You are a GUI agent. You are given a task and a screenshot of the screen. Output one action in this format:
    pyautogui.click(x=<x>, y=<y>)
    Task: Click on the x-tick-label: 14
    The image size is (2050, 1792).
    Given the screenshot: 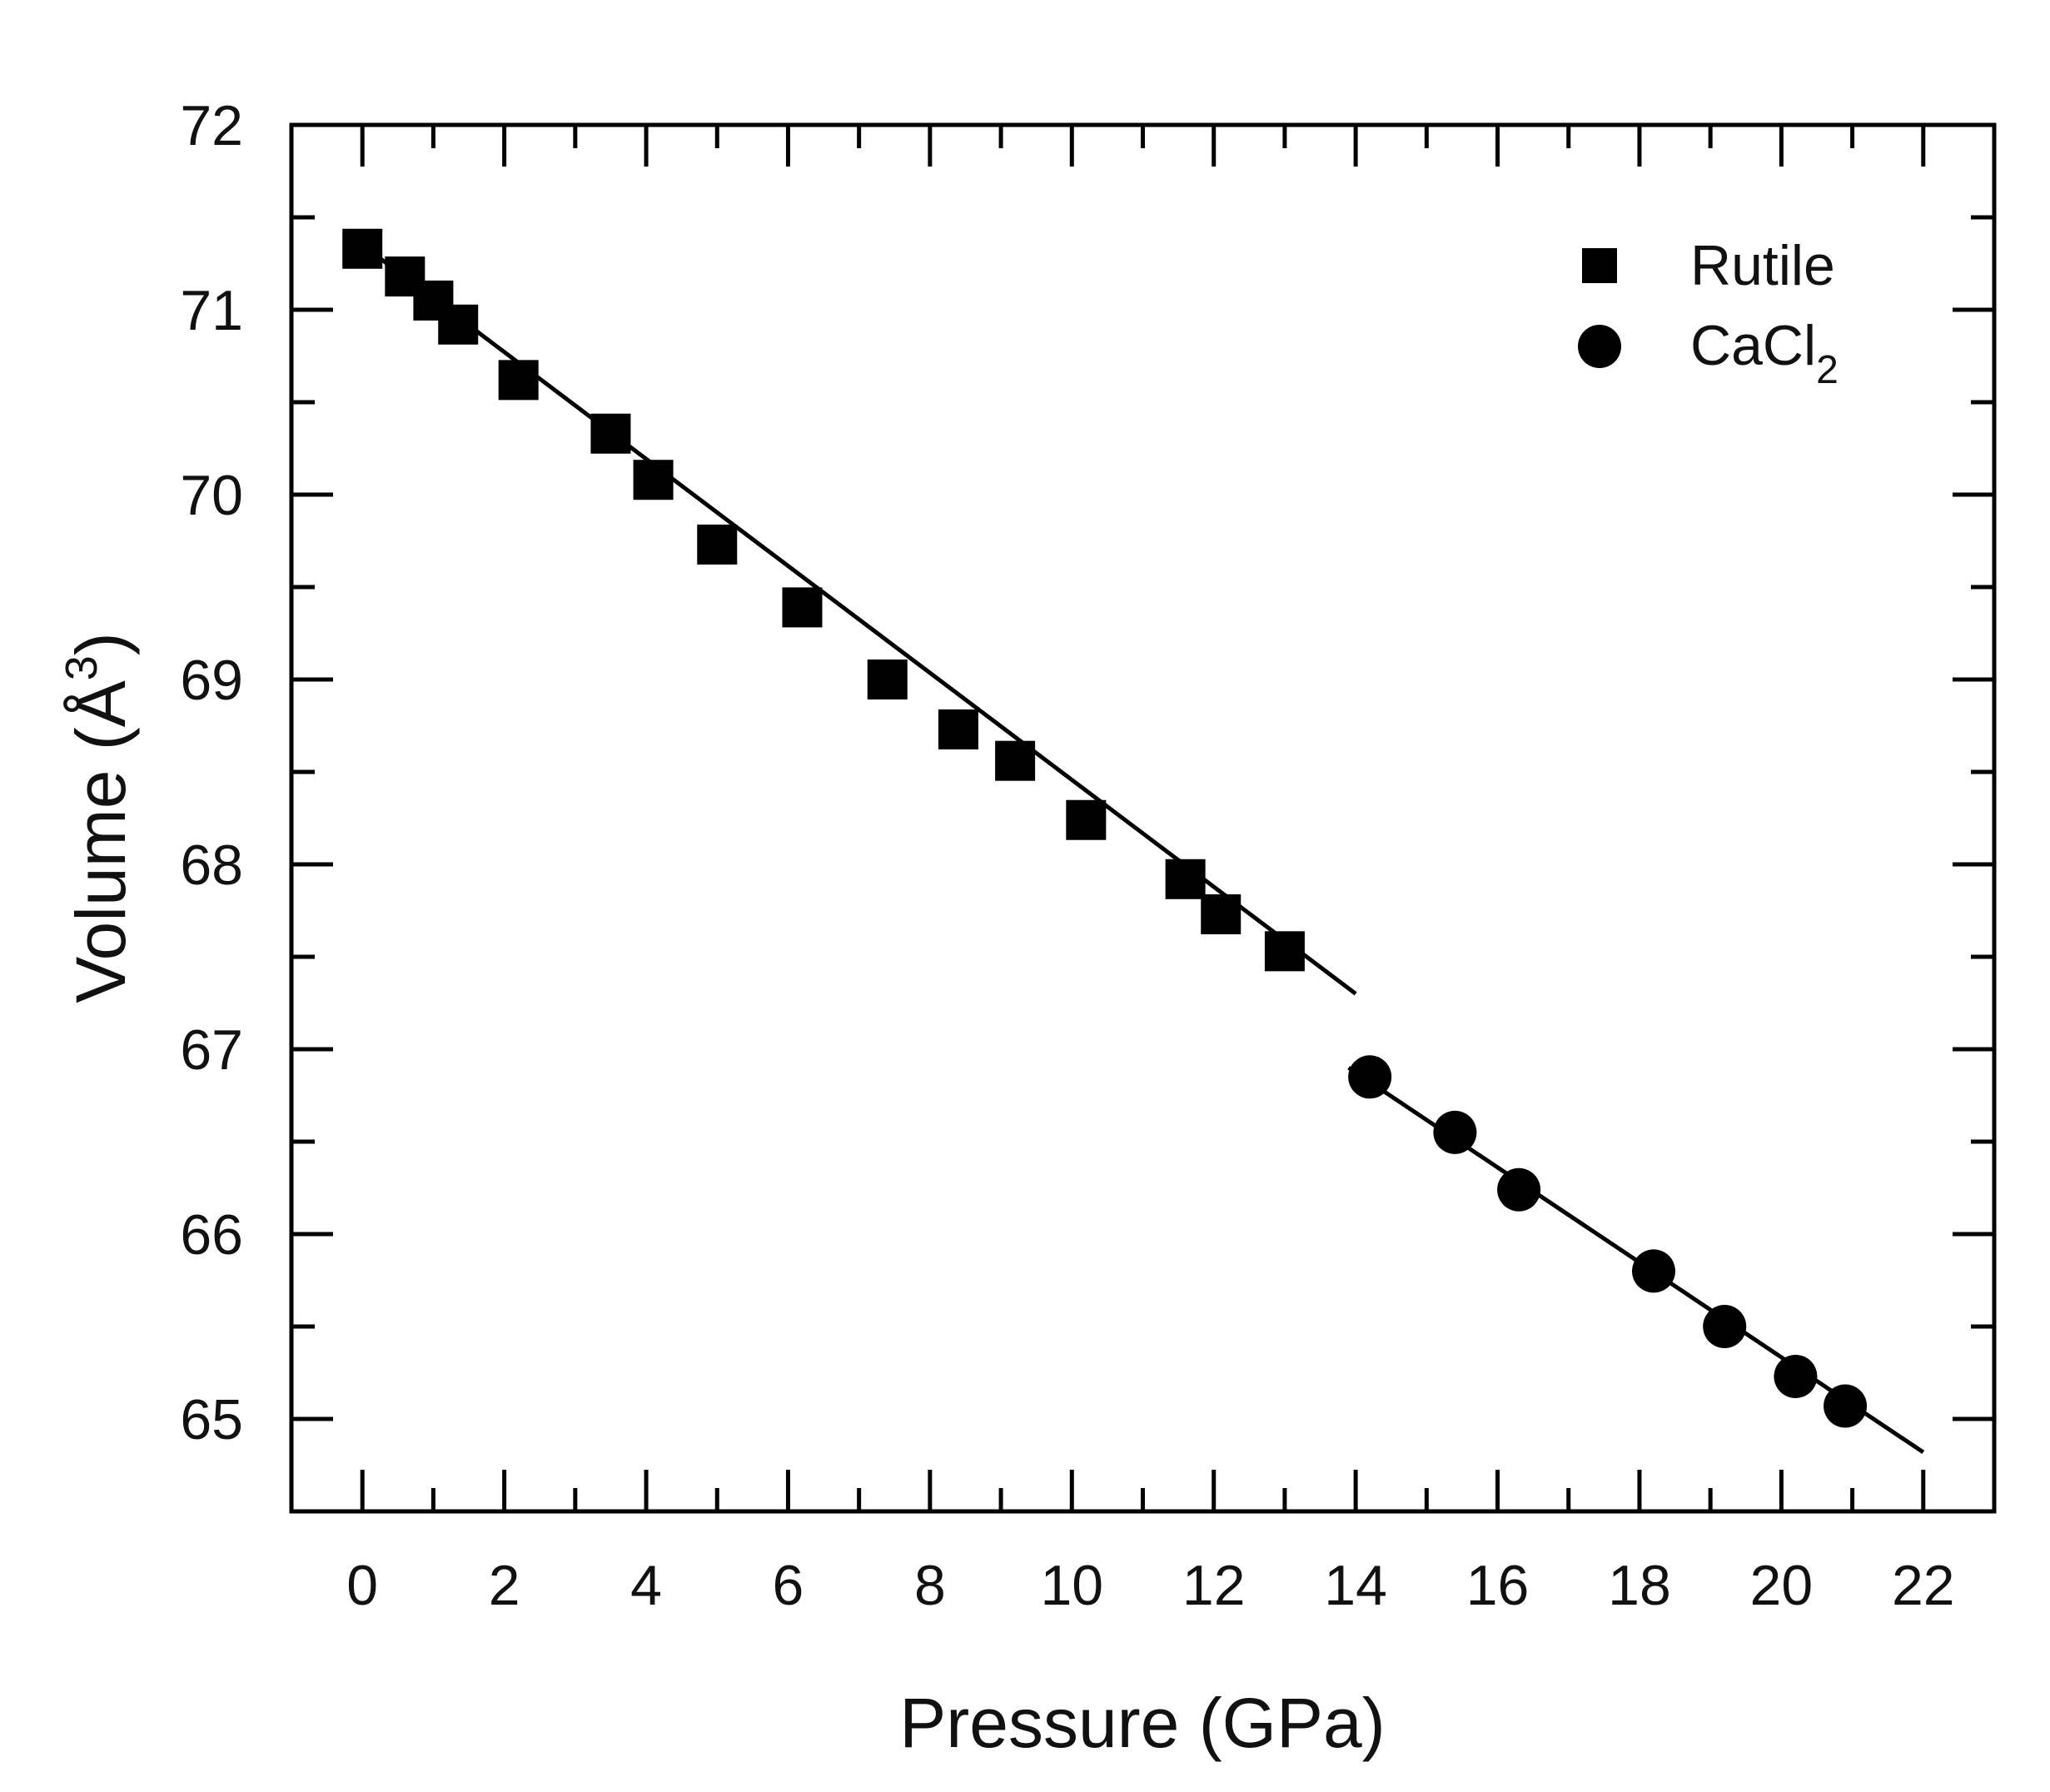 What is the action you would take?
    pyautogui.click(x=1355, y=1585)
    